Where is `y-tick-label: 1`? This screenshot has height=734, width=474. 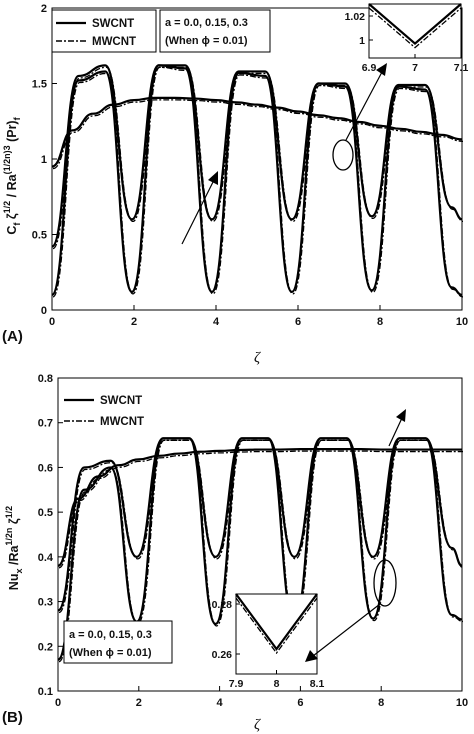 y-tick-label: 1 is located at coordinates (44, 160).